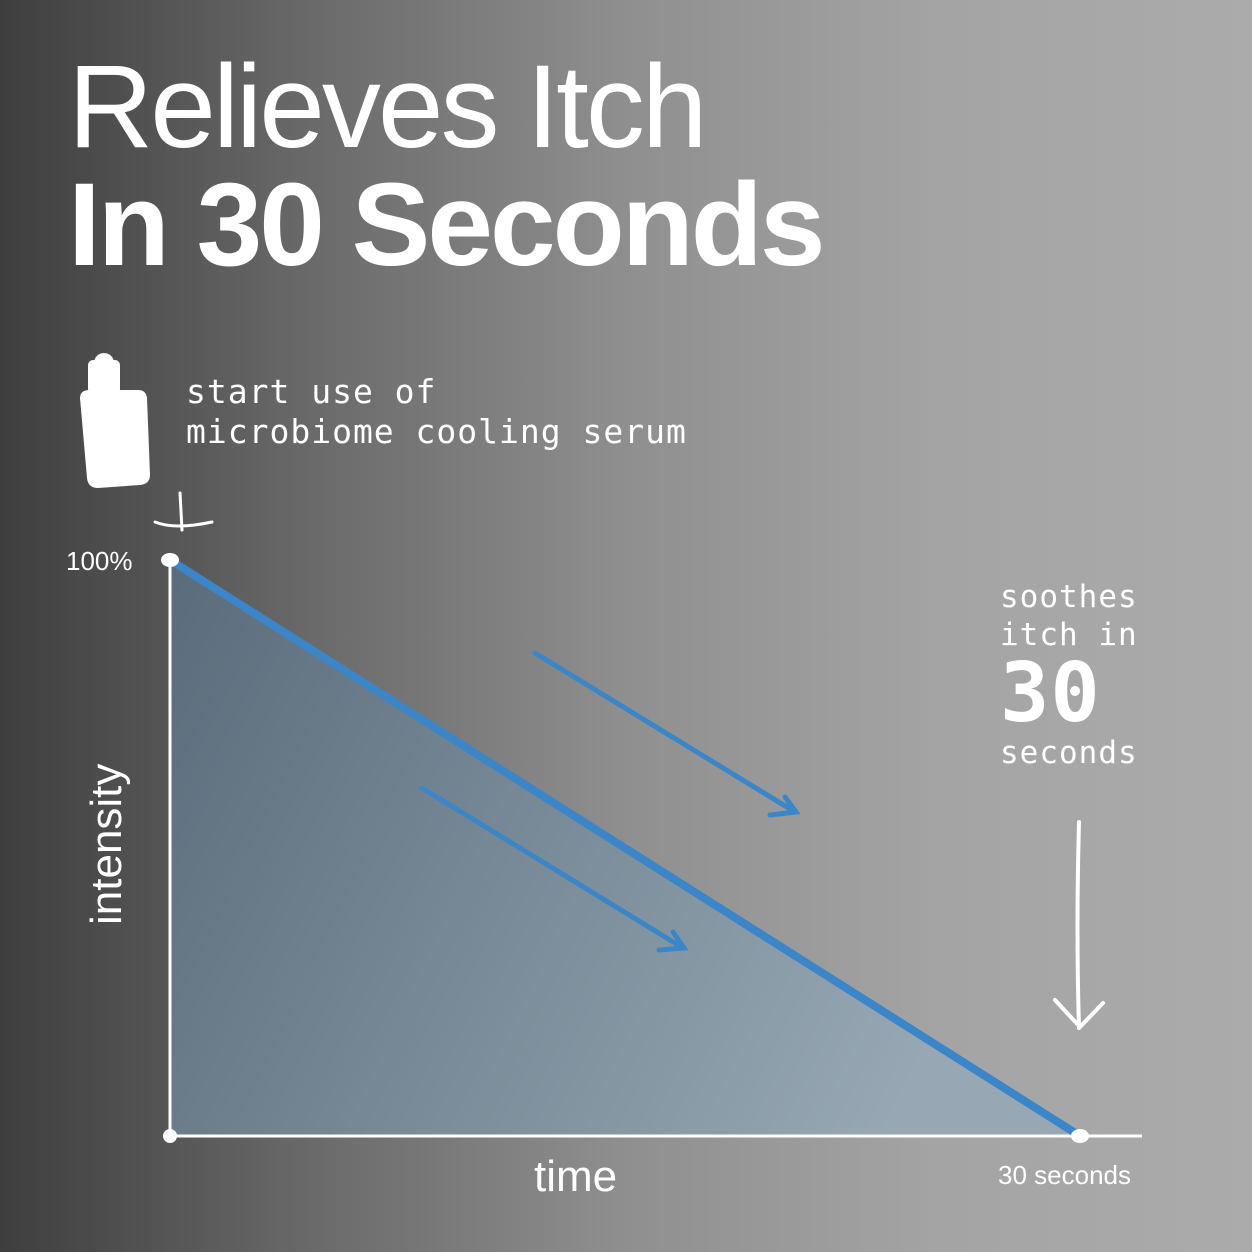  Describe the element at coordinates (99, 561) in the screenshot. I see `y-tick-label: 100%` at that location.